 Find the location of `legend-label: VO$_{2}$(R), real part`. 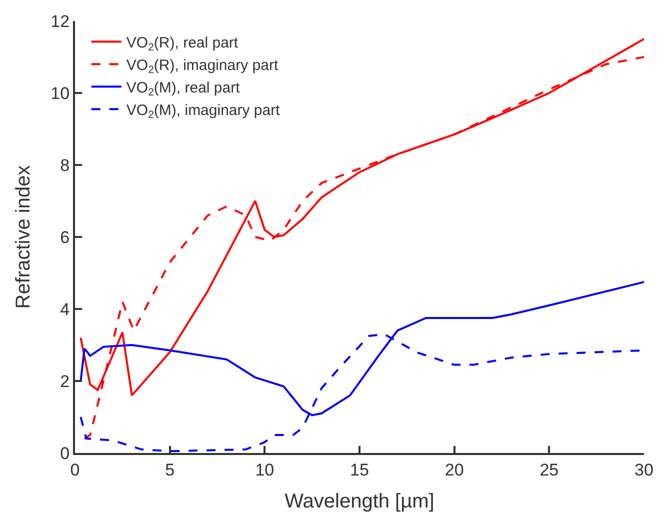

legend-label: VO$_{2}$(R), real part is located at coordinates (182, 44).